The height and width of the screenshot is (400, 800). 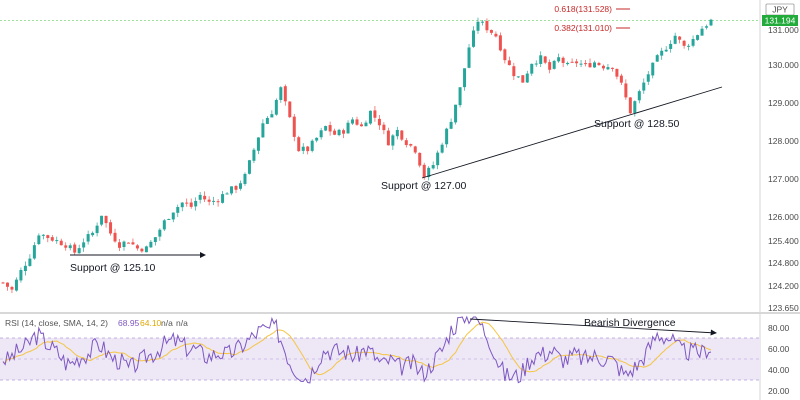 I want to click on rsi-sma-value: 64.10, so click(x=151, y=323).